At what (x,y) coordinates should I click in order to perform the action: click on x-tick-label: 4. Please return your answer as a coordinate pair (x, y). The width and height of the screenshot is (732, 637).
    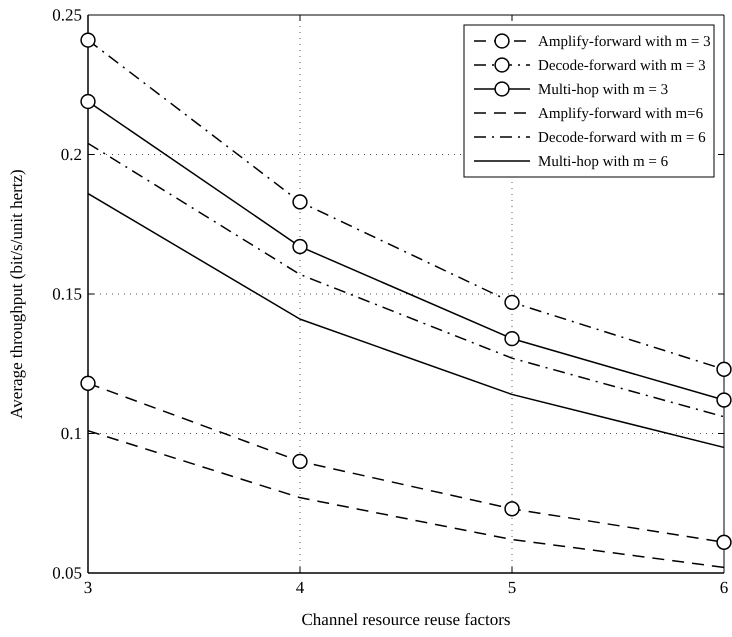
    Looking at the image, I should click on (300, 588).